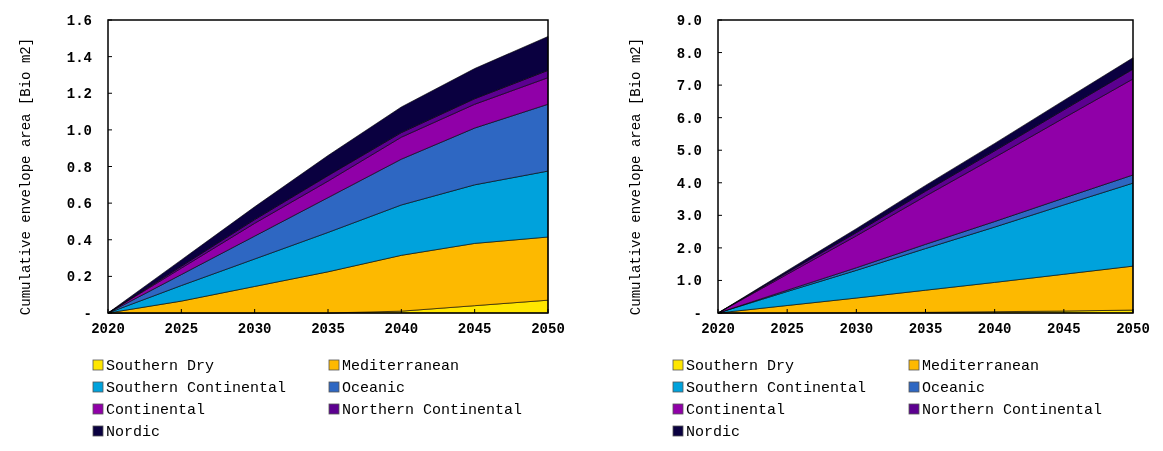  Describe the element at coordinates (79, 240) in the screenshot. I see `y-tick-label: 0.4` at that location.